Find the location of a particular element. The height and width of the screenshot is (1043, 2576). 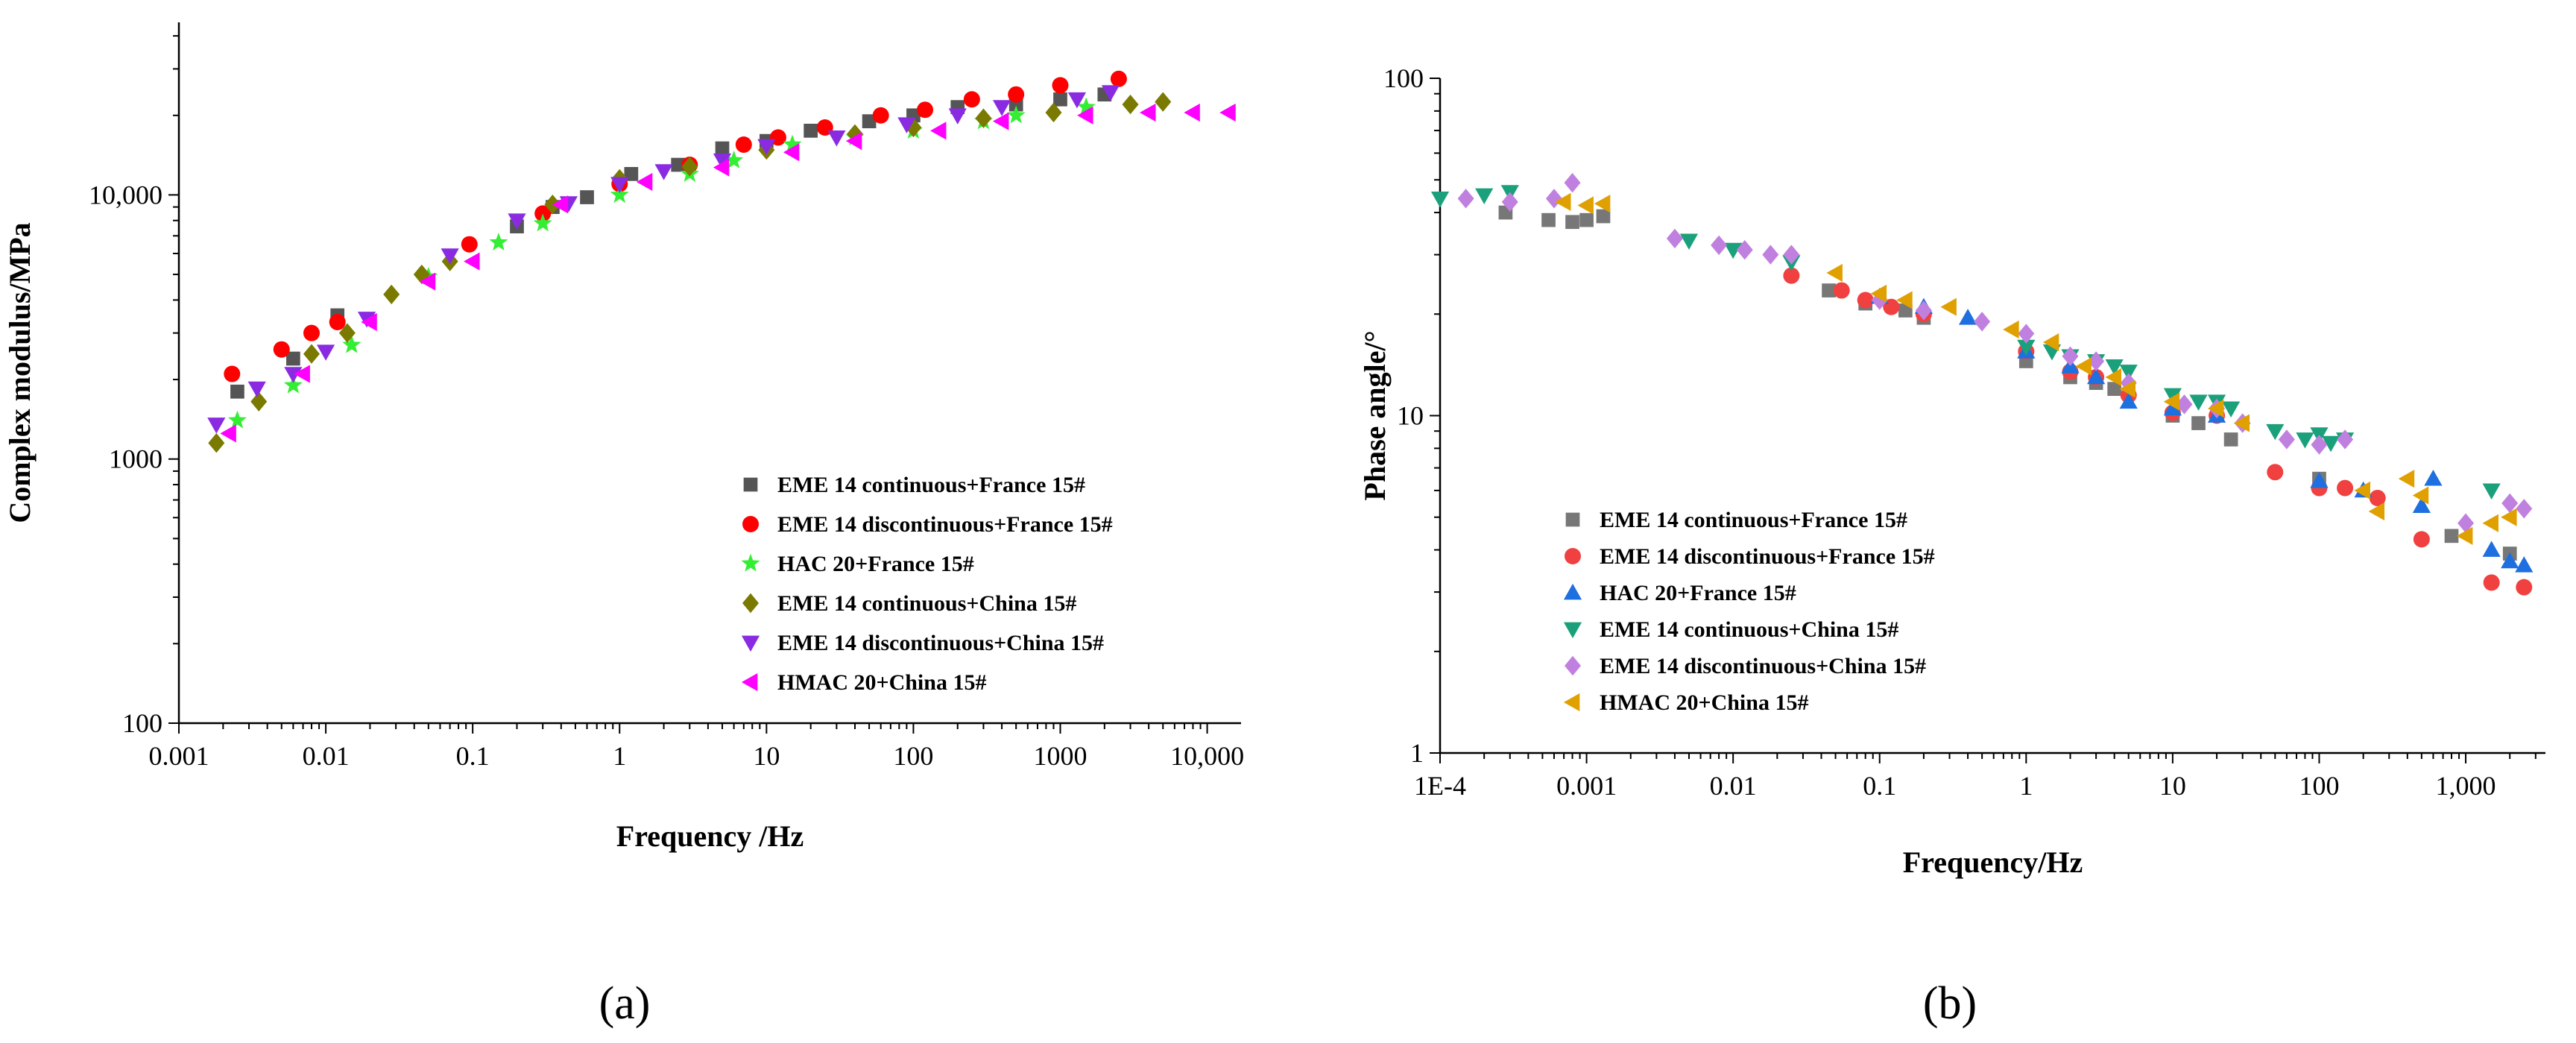

legend-label: EME 14 continuous+China 15# is located at coordinates (1749, 629).